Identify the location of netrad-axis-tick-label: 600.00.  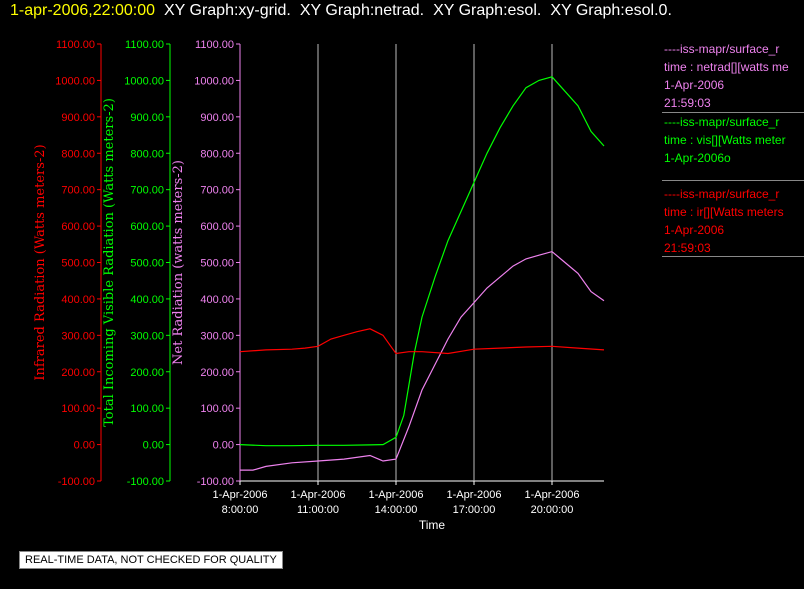
(217, 227).